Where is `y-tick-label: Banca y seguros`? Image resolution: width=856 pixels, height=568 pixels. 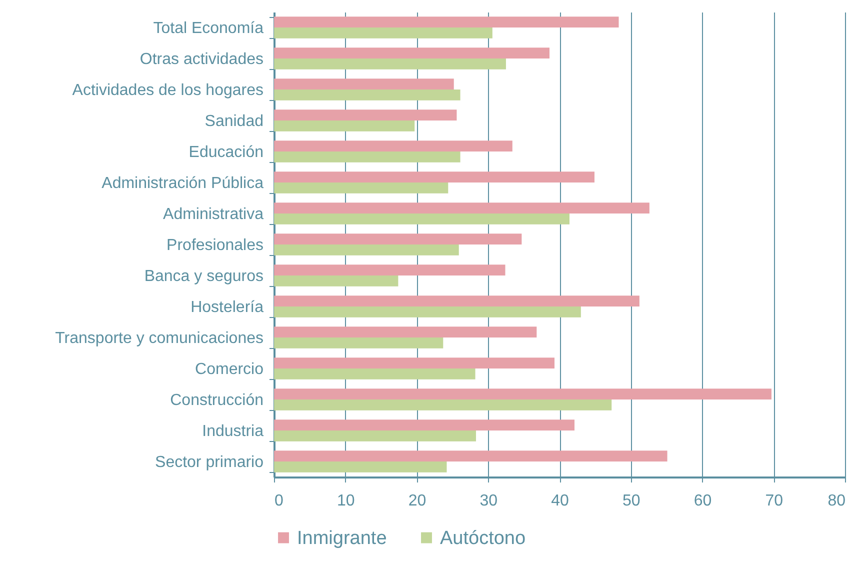 y-tick-label: Banca y seguros is located at coordinates (204, 276).